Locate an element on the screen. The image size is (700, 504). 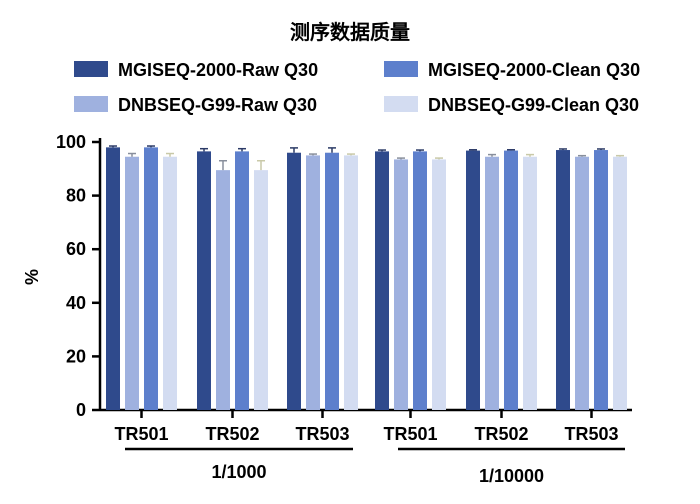
group-label: 1/1000 is located at coordinates (238, 472).